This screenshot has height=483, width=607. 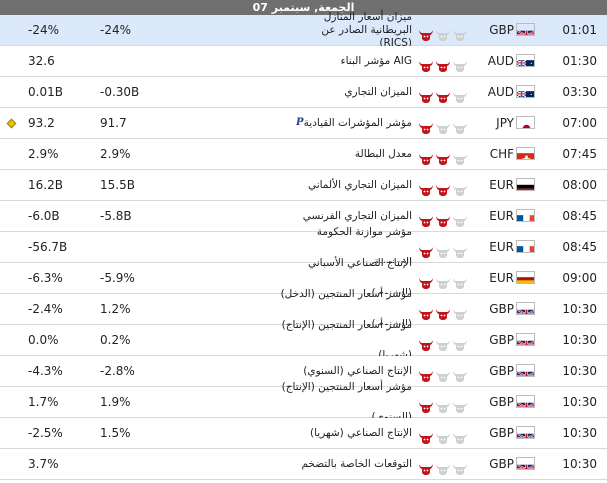 I want to click on event-name: الميزان التجاري الألماني, so click(x=346, y=185).